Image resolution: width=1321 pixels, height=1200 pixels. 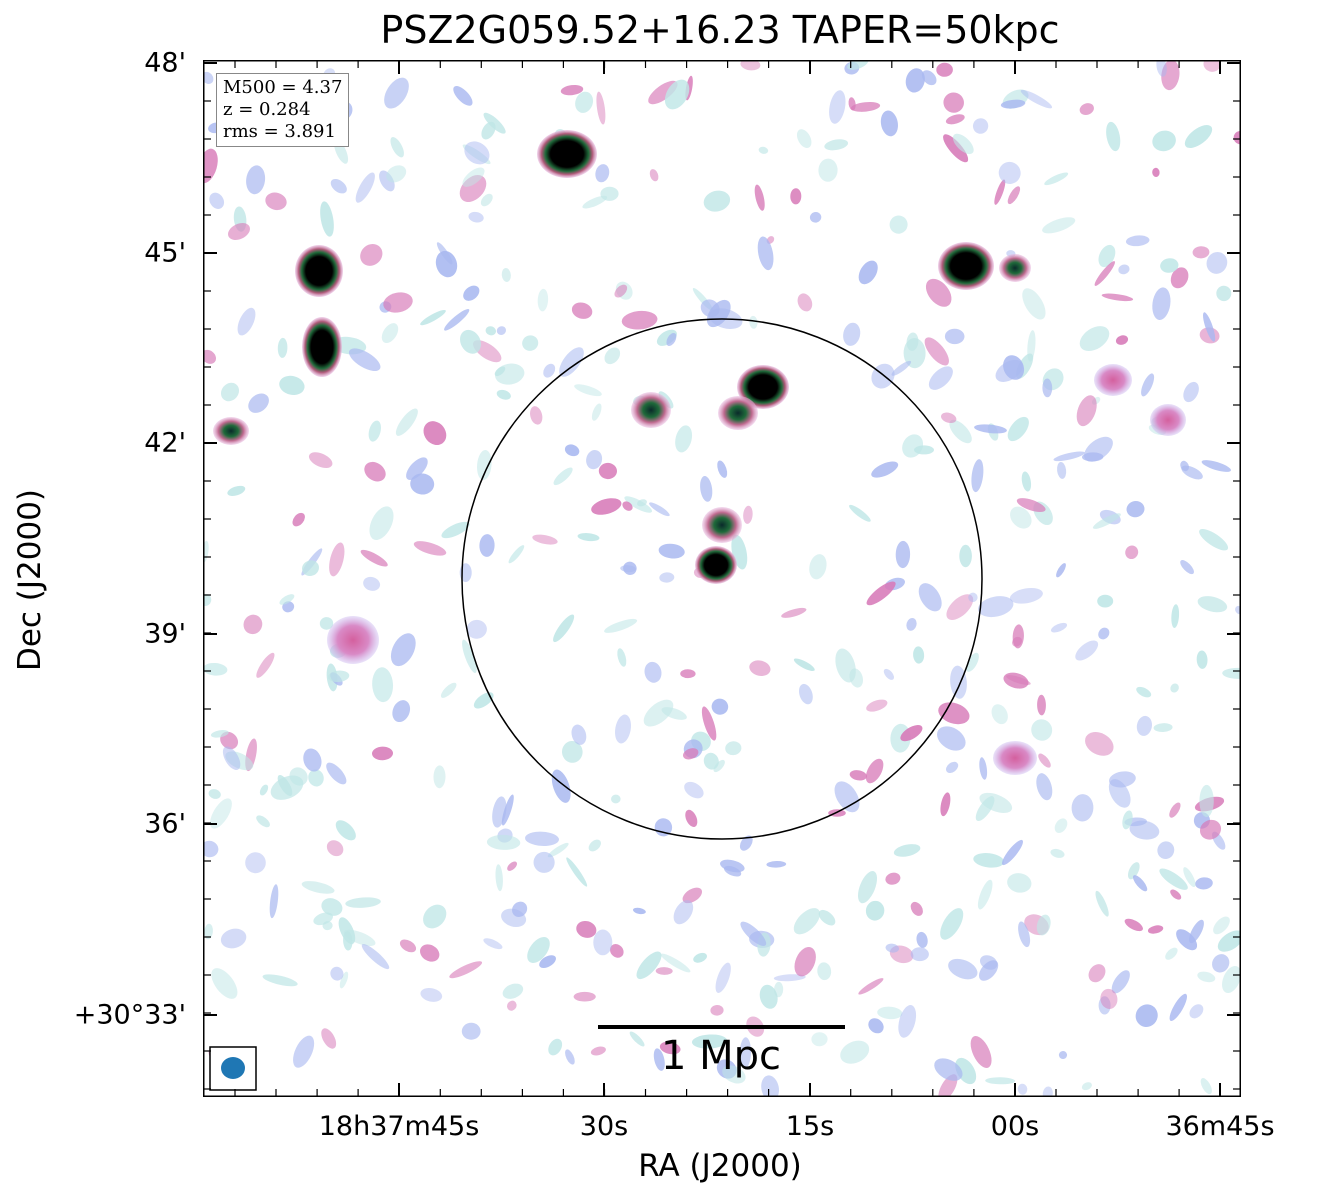 I want to click on beam-box, so click(x=233, y=1068).